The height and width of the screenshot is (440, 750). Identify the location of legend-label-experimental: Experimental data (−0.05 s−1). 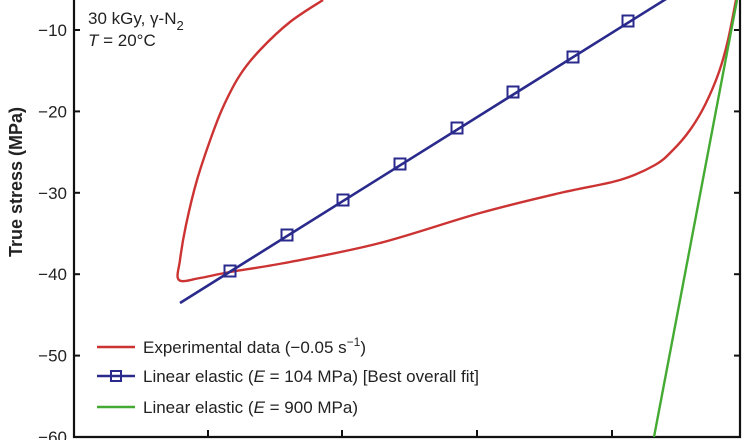
(254, 346).